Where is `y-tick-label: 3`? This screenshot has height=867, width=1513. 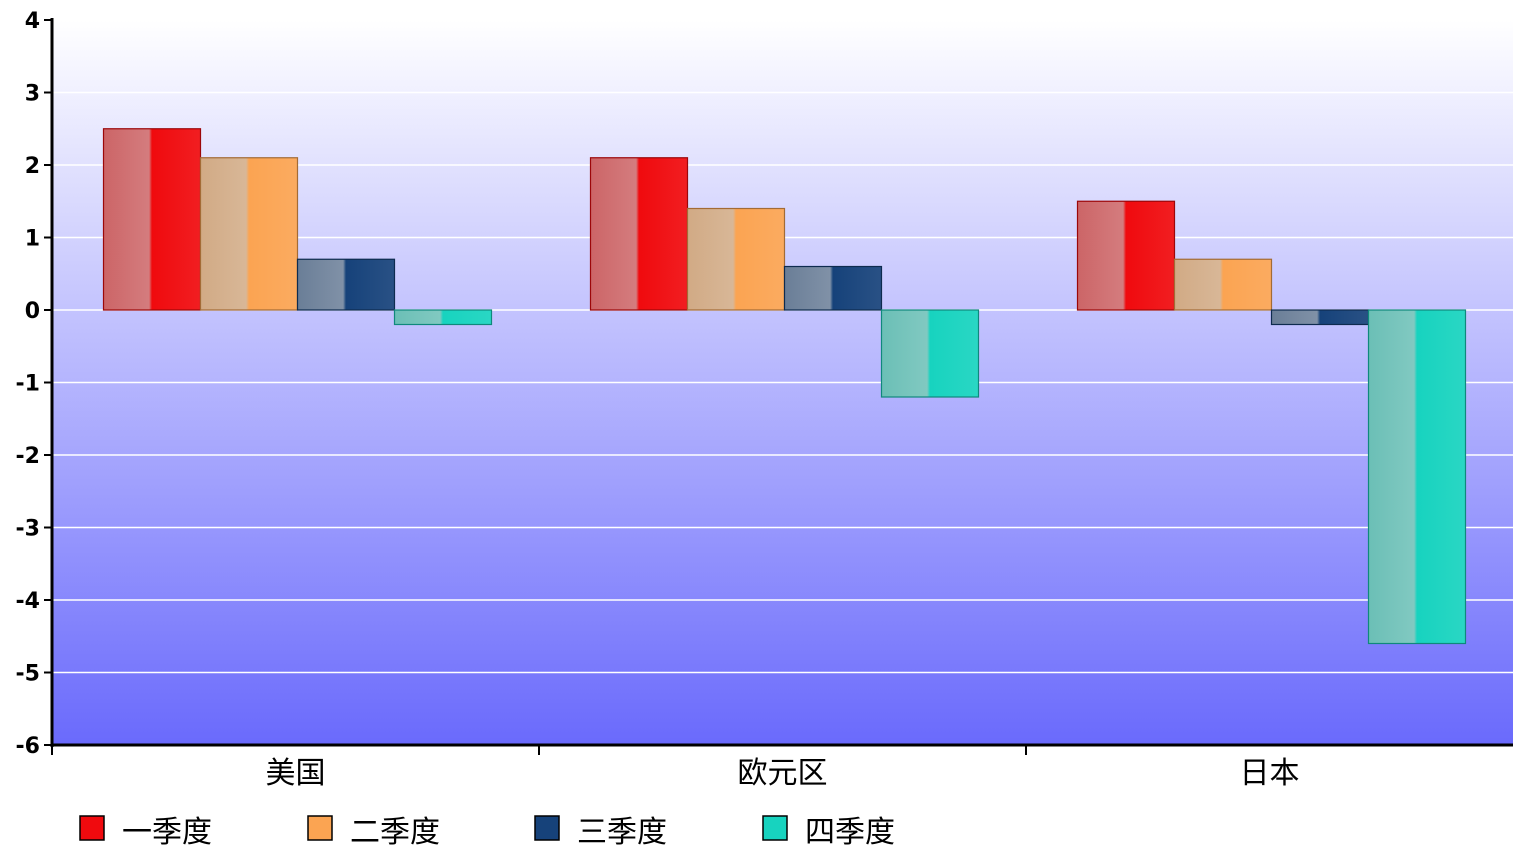
y-tick-label: 3 is located at coordinates (32, 94).